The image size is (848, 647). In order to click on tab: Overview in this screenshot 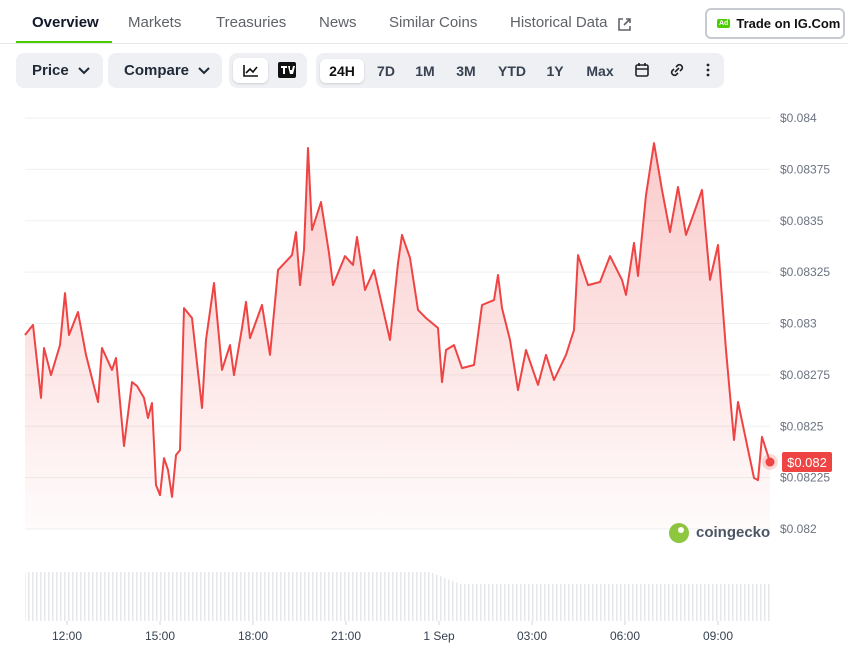, I will do `click(65, 22)`.